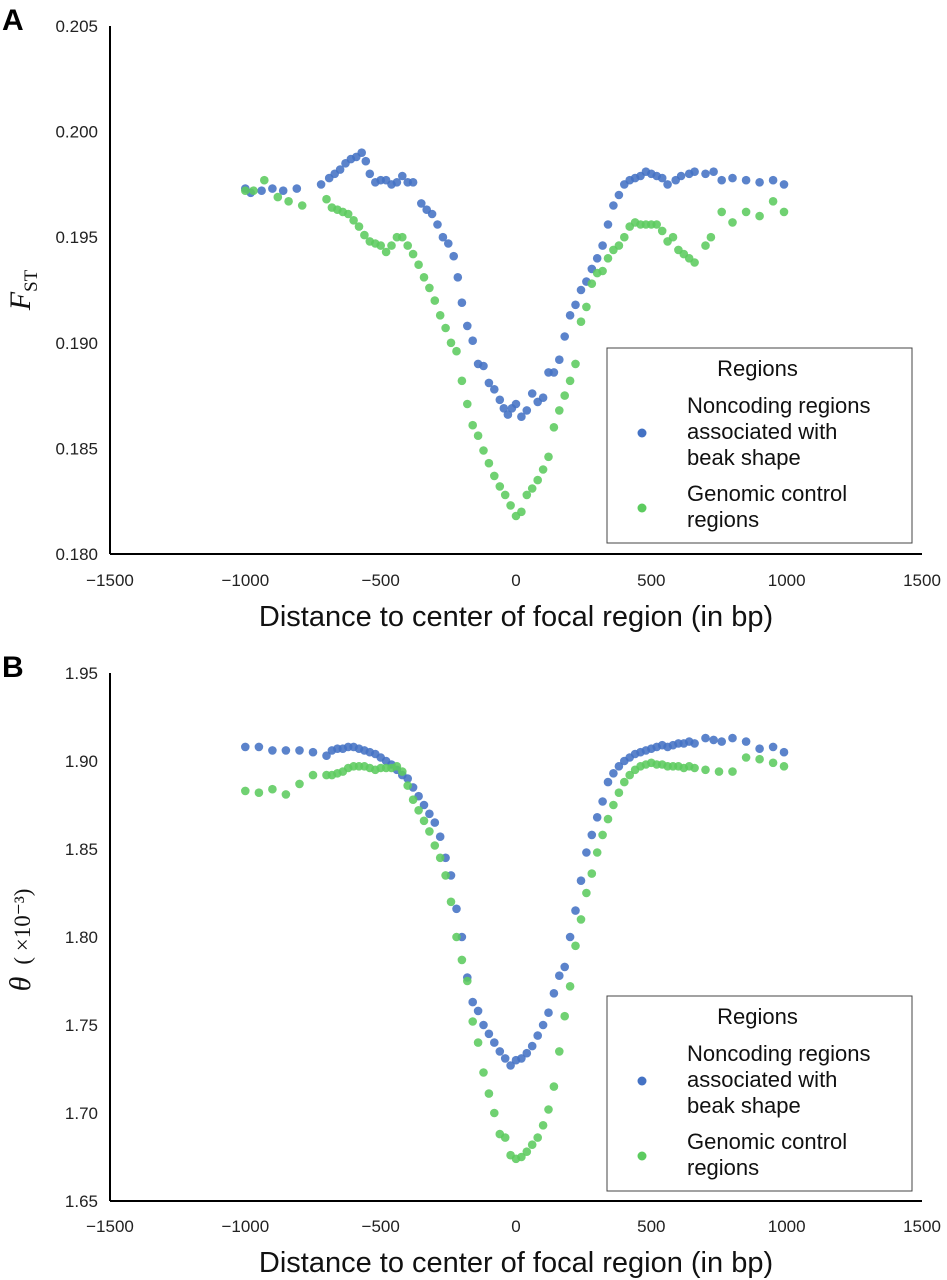  What do you see at coordinates (778, 405) in the screenshot?
I see `legend-entry-label: Noncoding regions` at bounding box center [778, 405].